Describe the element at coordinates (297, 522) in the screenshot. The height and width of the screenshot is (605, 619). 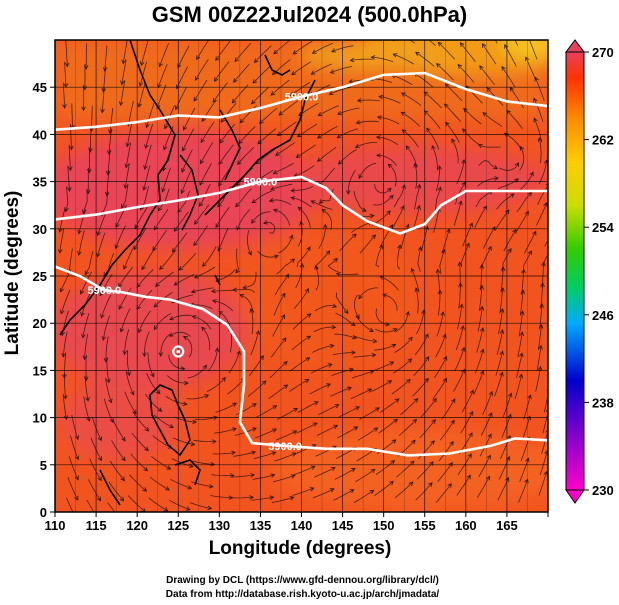
I see `x-axis: 110 115 120 125 130 135 140 145 150 155 160 165` at that location.